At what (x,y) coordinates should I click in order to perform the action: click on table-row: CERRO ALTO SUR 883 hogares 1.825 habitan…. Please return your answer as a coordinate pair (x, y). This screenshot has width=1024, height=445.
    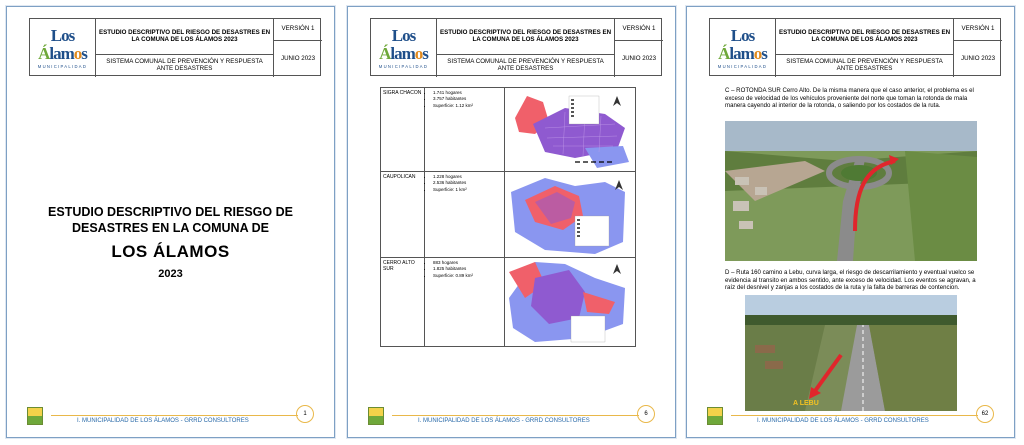
    Looking at the image, I should click on (508, 302).